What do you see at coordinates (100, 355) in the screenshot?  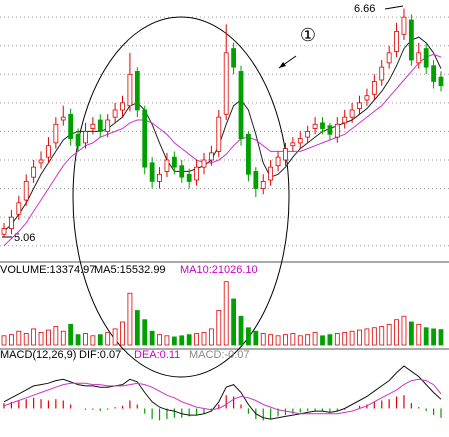 I see `macd-legend: DIF:0.07` at bounding box center [100, 355].